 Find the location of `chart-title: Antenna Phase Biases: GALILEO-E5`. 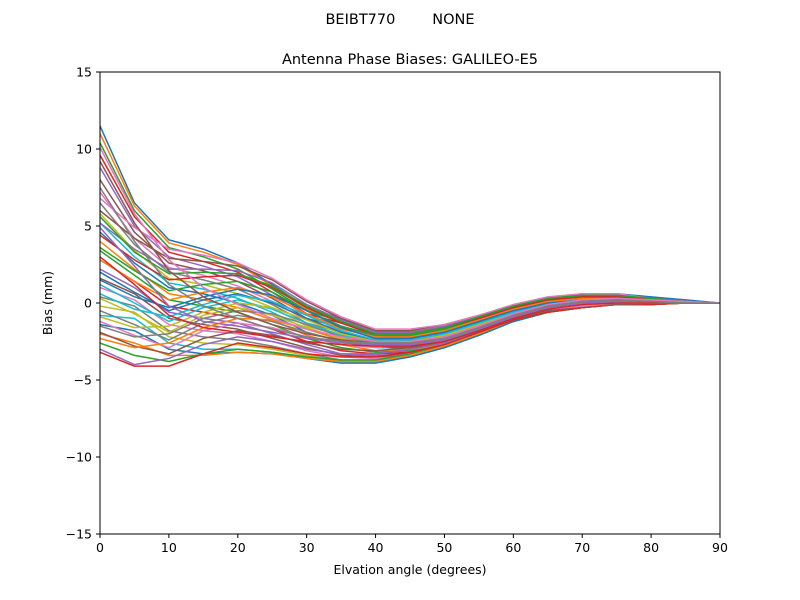

chart-title: Antenna Phase Biases: GALILEO-E5 is located at coordinates (410, 60).